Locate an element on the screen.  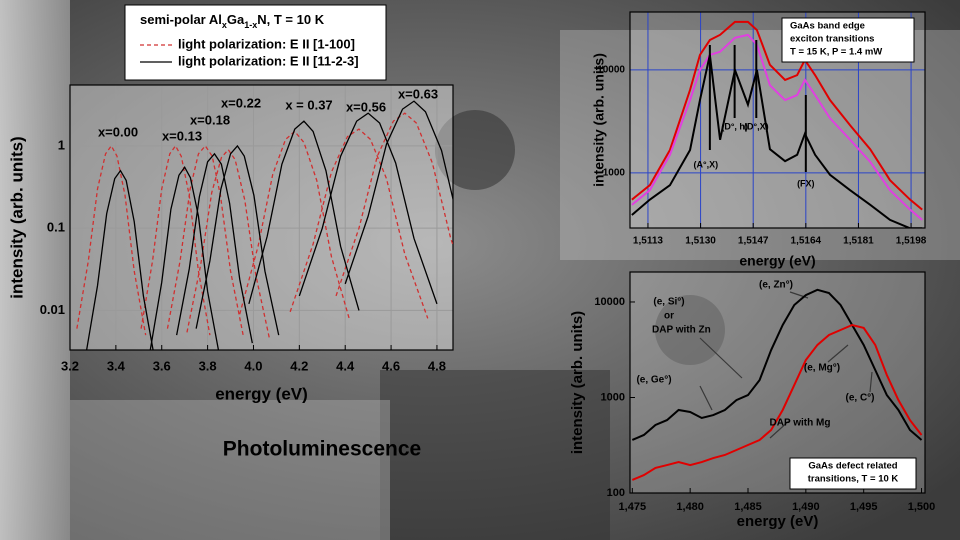
curve-label: x=0.13 is located at coordinates (182, 135).